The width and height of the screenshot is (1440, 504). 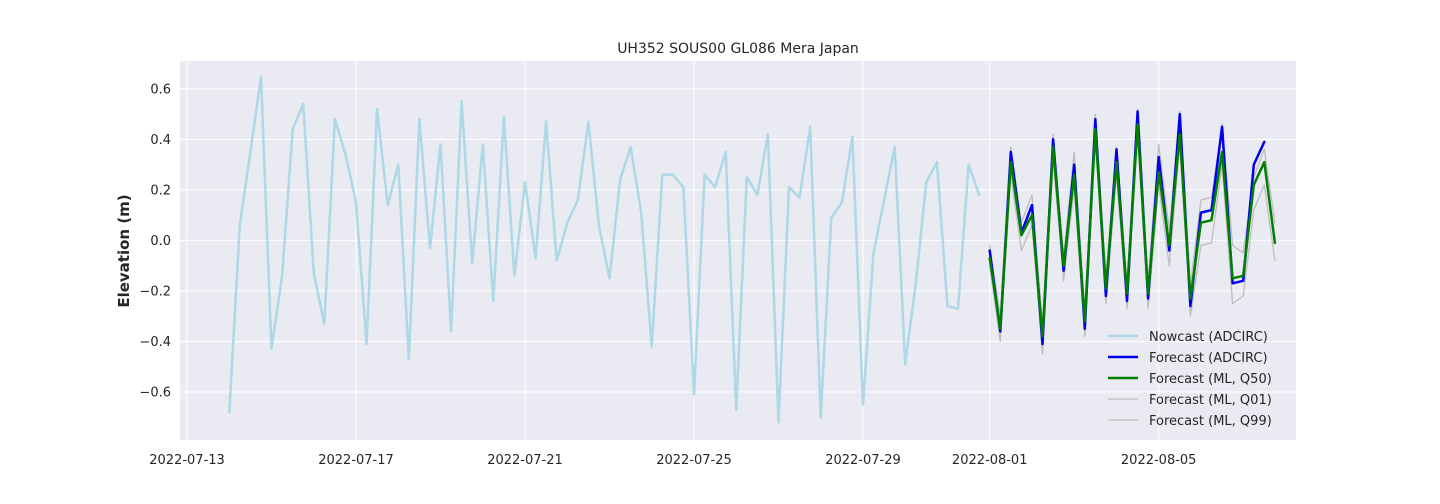 What do you see at coordinates (160, 241) in the screenshot?
I see `y-tick-label: 0.0` at bounding box center [160, 241].